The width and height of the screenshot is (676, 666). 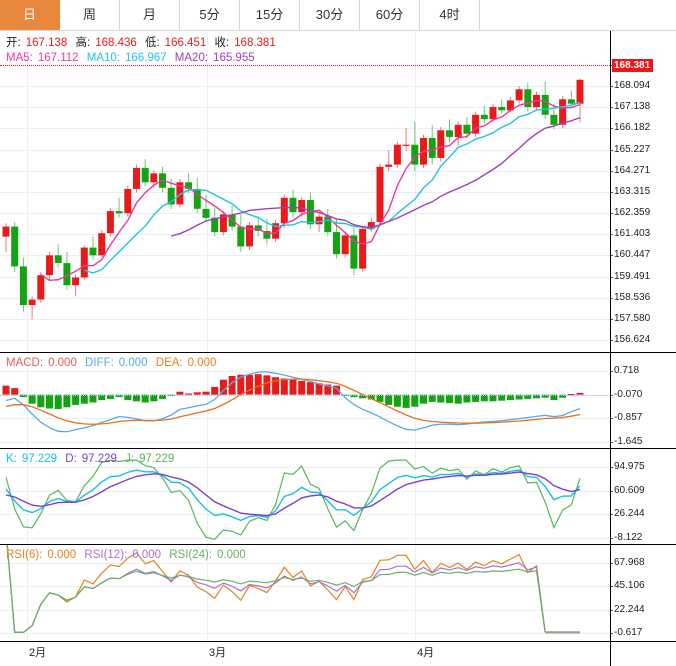 What do you see at coordinates (426, 653) in the screenshot?
I see `time-axis-label: 4月` at bounding box center [426, 653].